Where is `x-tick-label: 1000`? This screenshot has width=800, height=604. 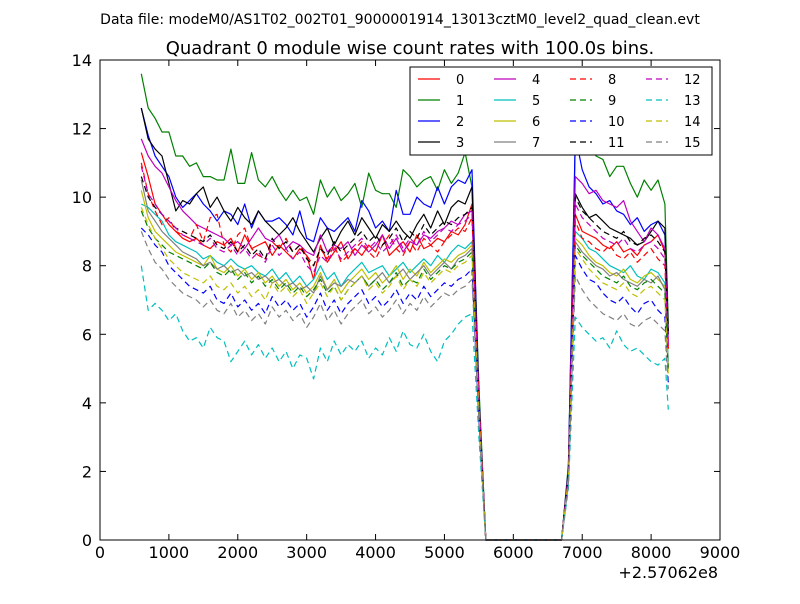 x-tick-label: 1000 is located at coordinates (169, 552).